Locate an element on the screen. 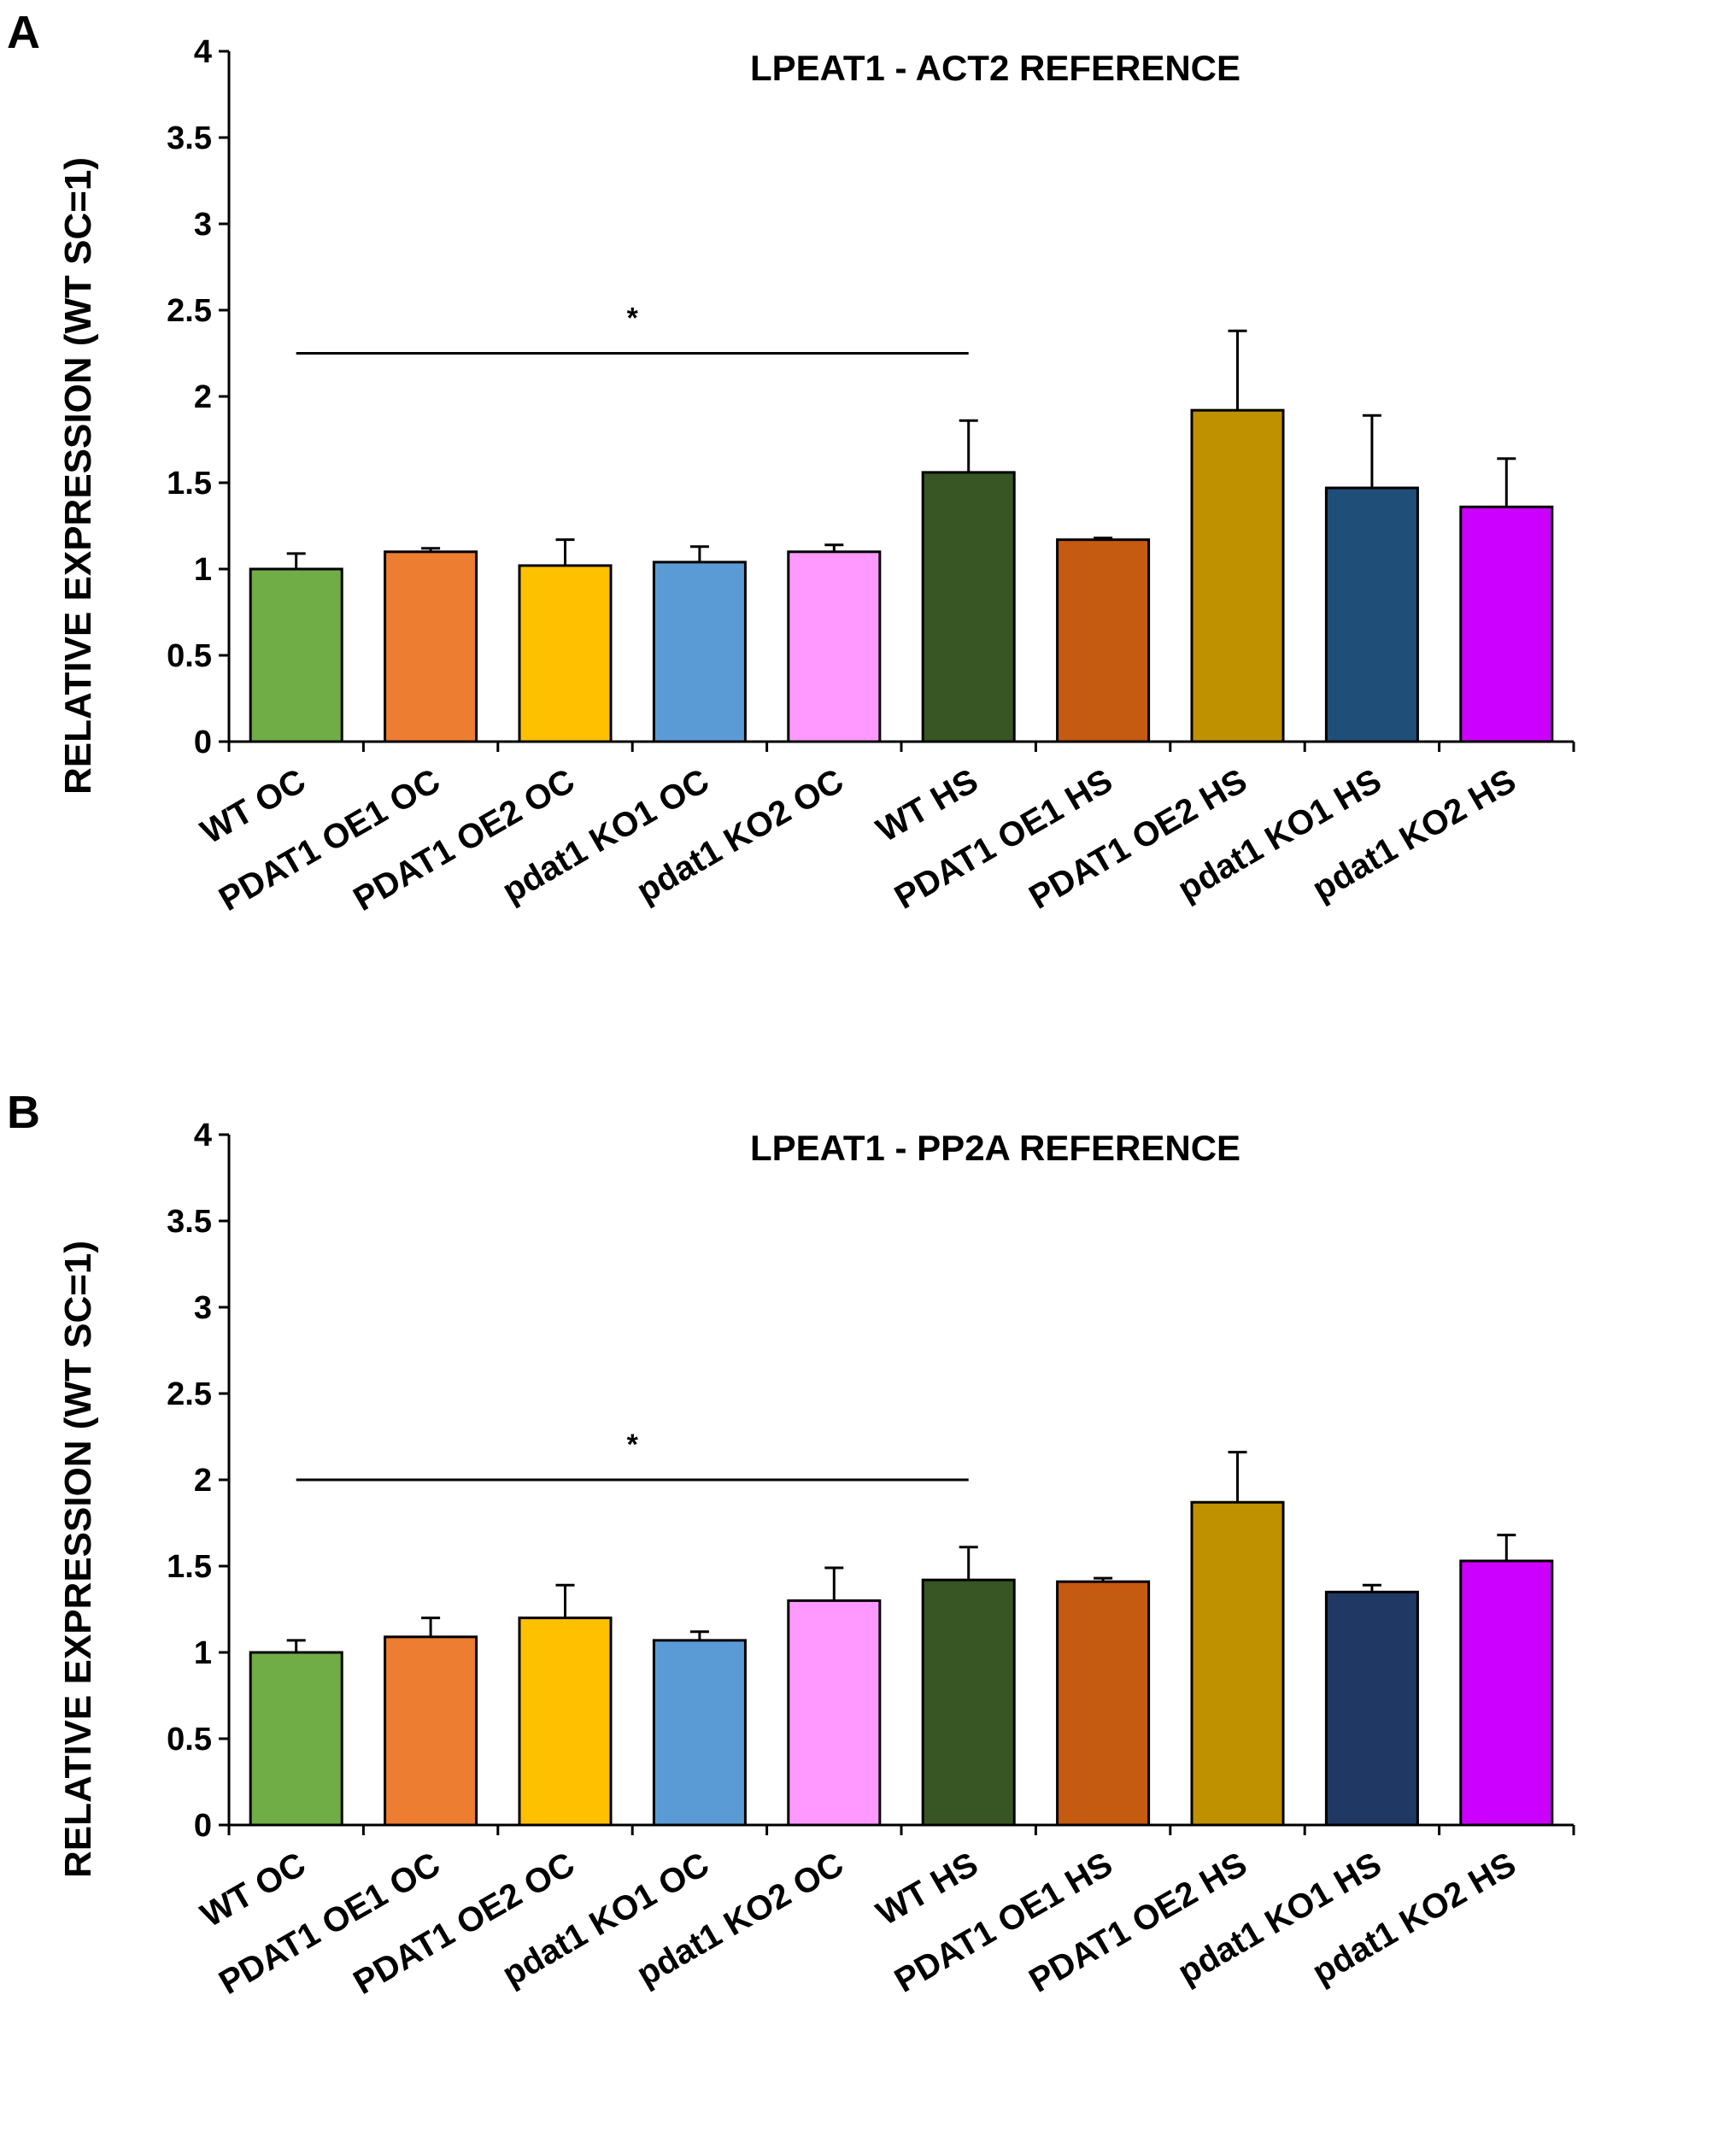 The height and width of the screenshot is (2136, 1736). panel-letter: A is located at coordinates (23, 33).